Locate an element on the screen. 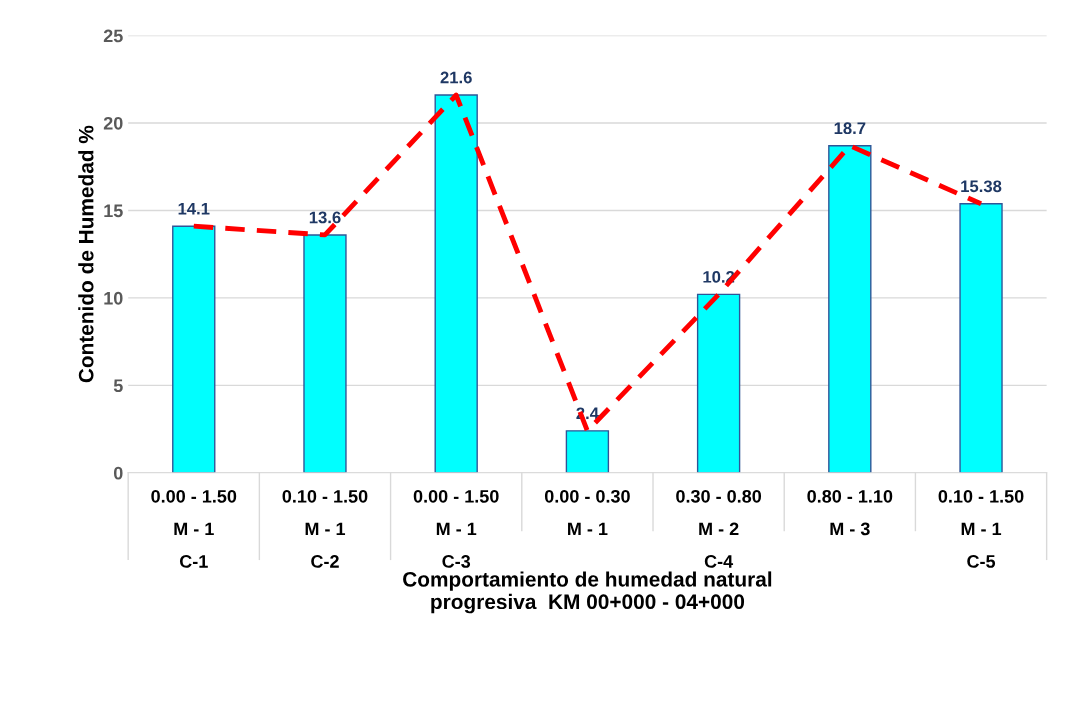 This screenshot has width=1068, height=711. data-label: 14.1 is located at coordinates (194, 208).